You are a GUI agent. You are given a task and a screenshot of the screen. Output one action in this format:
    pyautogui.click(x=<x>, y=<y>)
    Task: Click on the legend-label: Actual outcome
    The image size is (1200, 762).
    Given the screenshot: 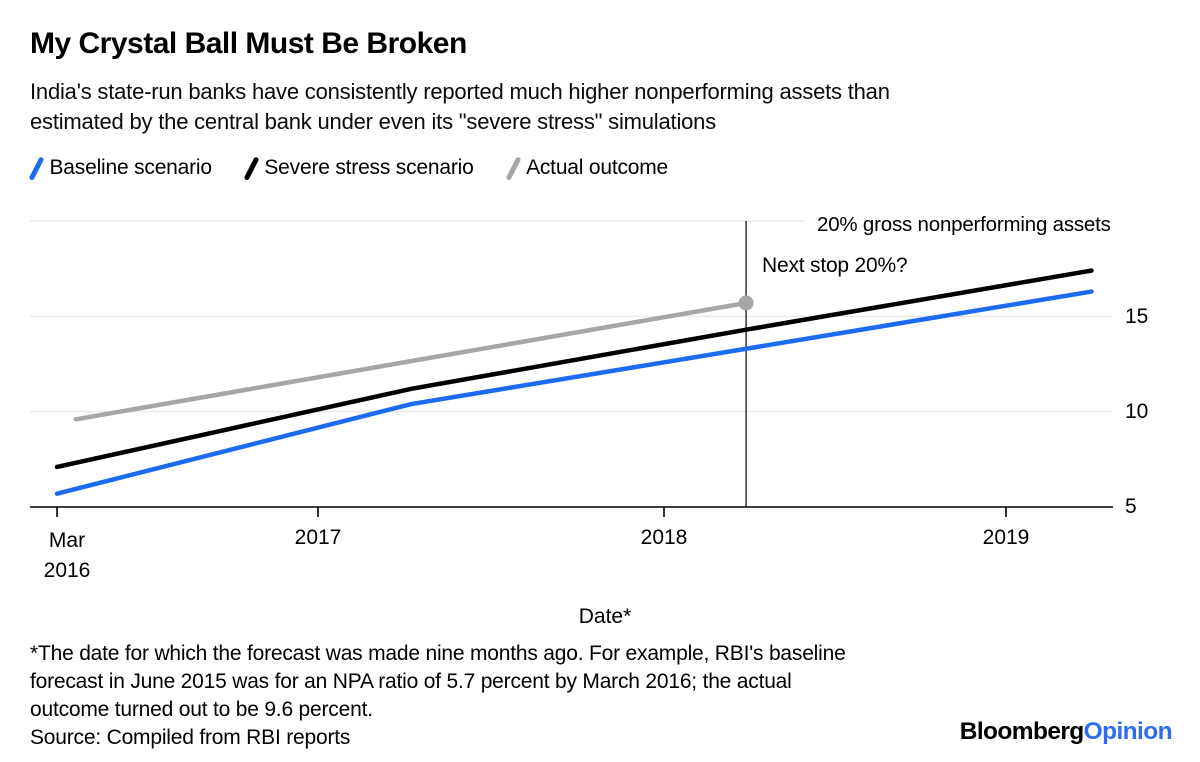 What is the action you would take?
    pyautogui.click(x=597, y=167)
    